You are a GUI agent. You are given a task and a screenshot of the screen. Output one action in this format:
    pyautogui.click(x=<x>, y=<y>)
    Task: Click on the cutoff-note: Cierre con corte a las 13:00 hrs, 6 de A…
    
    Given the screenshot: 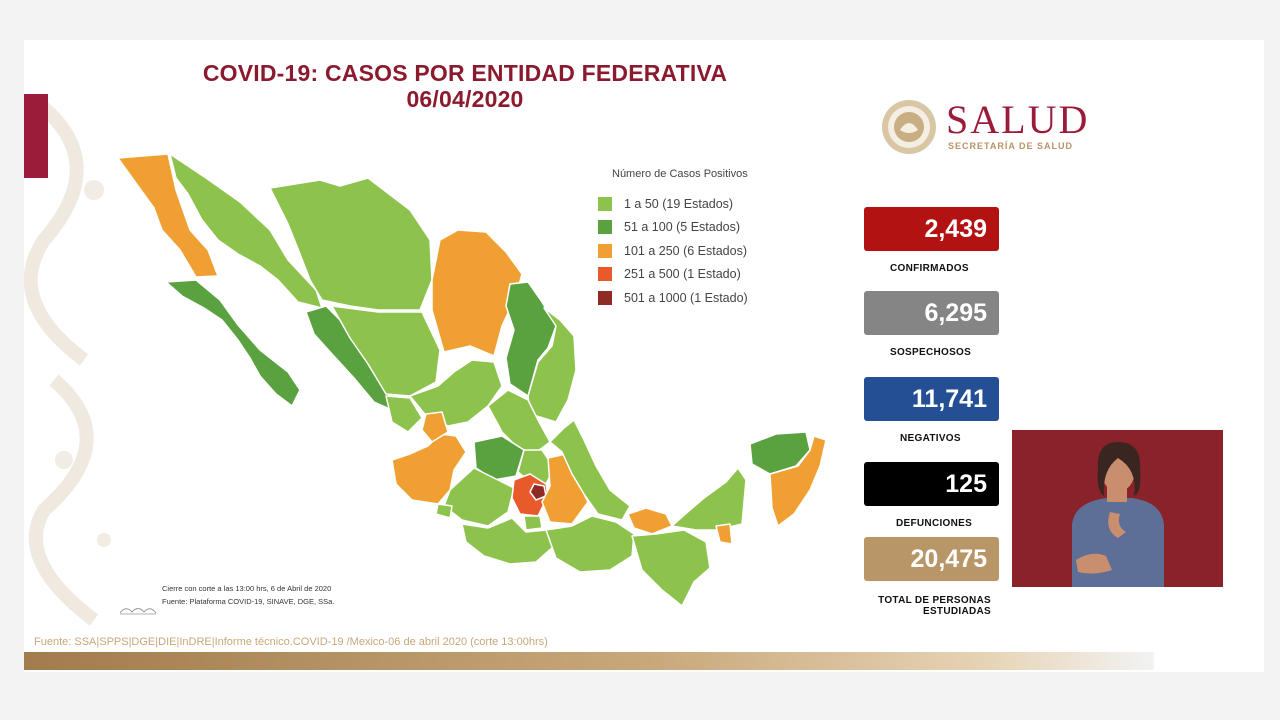 What is the action you would take?
    pyautogui.click(x=247, y=588)
    